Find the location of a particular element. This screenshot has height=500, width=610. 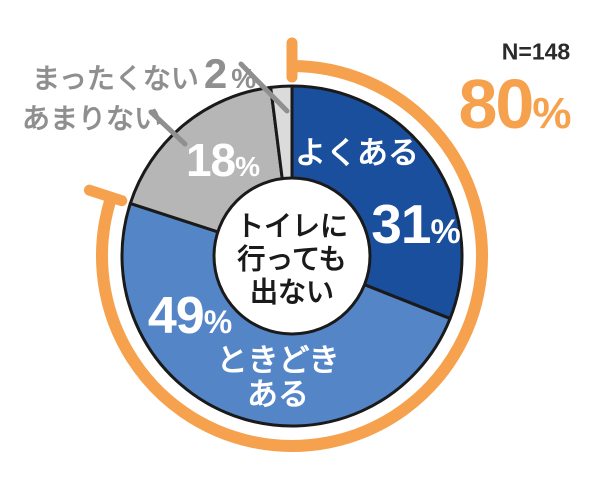

value-often-percent-sign: % is located at coordinates (445, 232).